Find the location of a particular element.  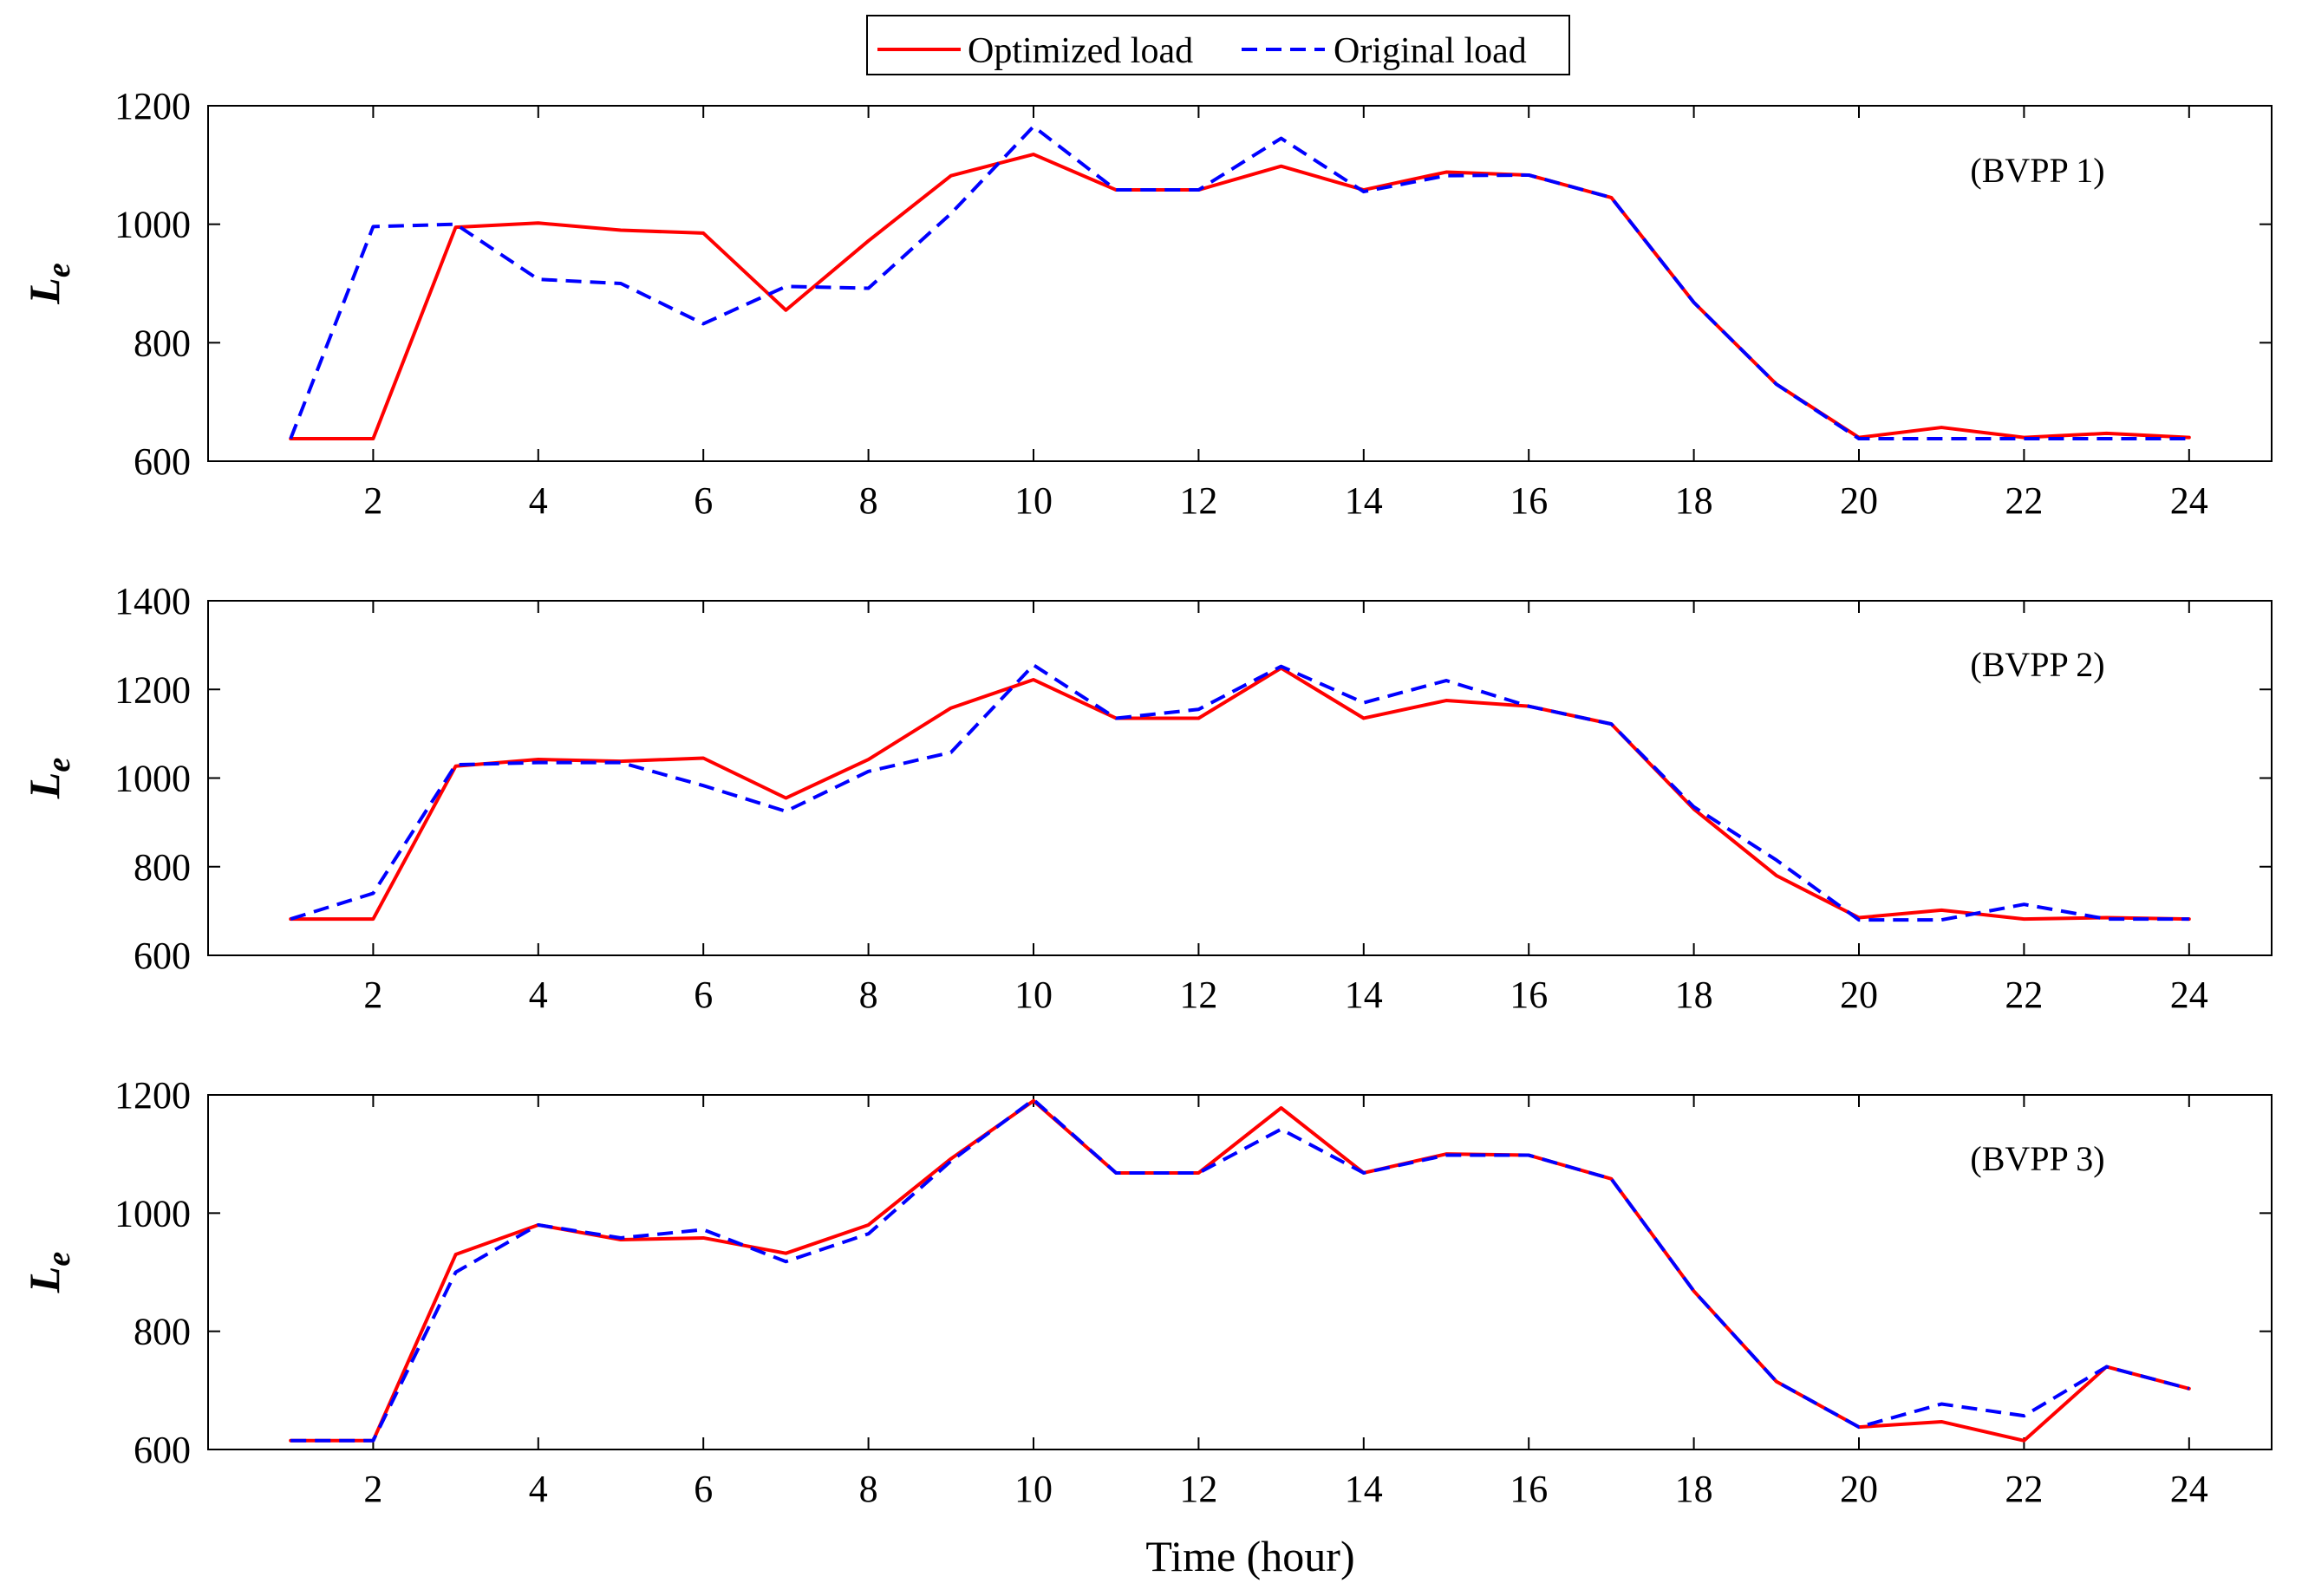

panel-label: (BVPP 2) is located at coordinates (2037, 664).